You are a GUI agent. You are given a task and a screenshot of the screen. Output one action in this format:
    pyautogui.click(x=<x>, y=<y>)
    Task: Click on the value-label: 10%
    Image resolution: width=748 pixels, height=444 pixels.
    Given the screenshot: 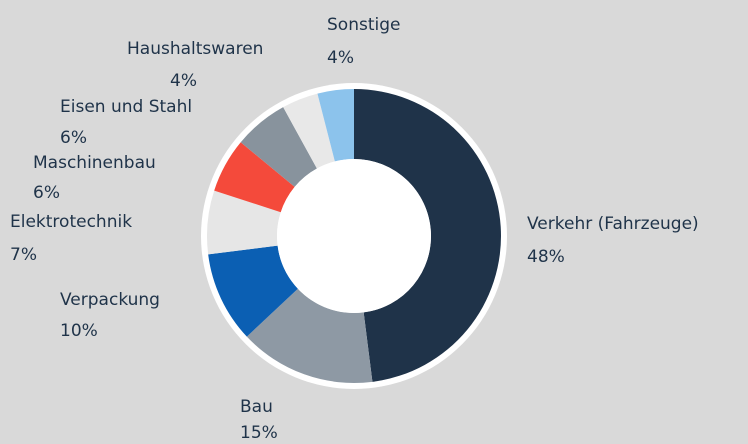 What is the action you would take?
    pyautogui.click(x=79, y=331)
    